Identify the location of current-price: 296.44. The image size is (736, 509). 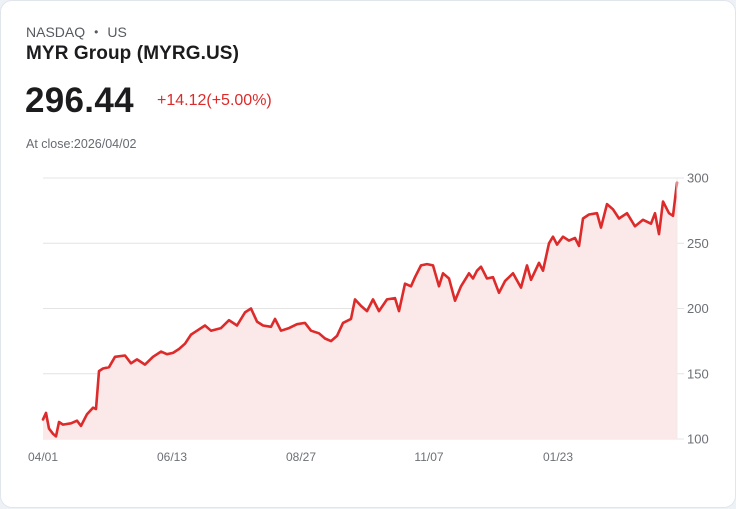
(79, 100).